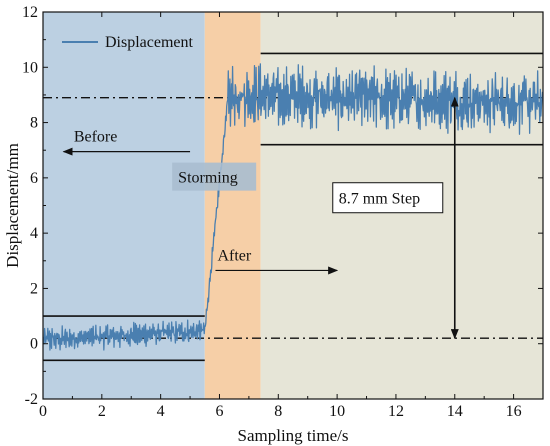 This screenshot has height=446, width=550. Describe the element at coordinates (34, 178) in the screenshot. I see `y-tick-label: 6` at that location.